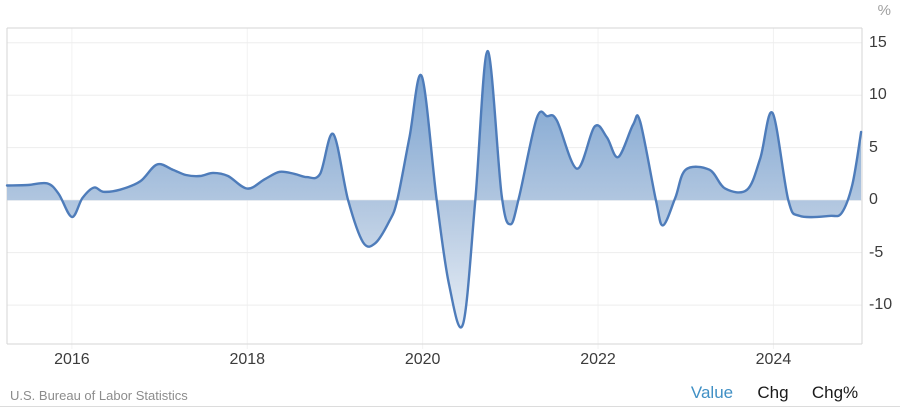 Image resolution: width=900 pixels, height=410 pixels. I want to click on x-axis-tick-label: 2016, so click(72, 359).